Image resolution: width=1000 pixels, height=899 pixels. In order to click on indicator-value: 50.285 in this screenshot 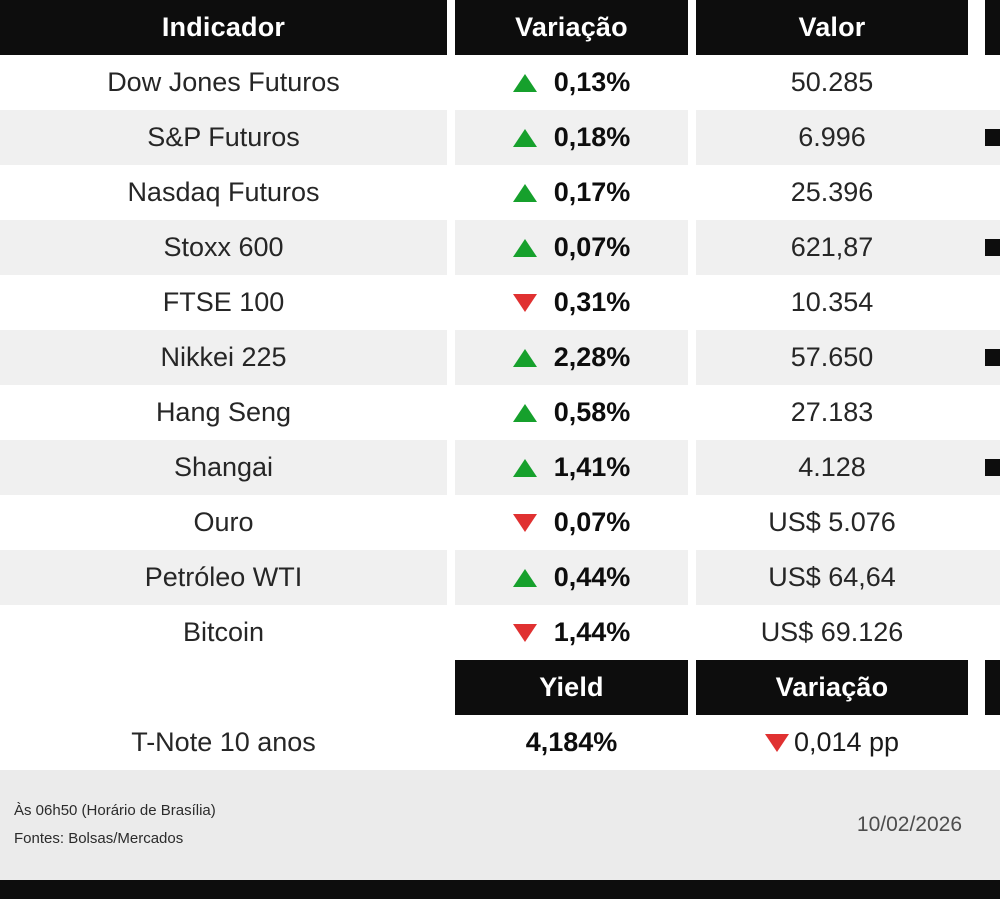, I will do `click(832, 82)`.